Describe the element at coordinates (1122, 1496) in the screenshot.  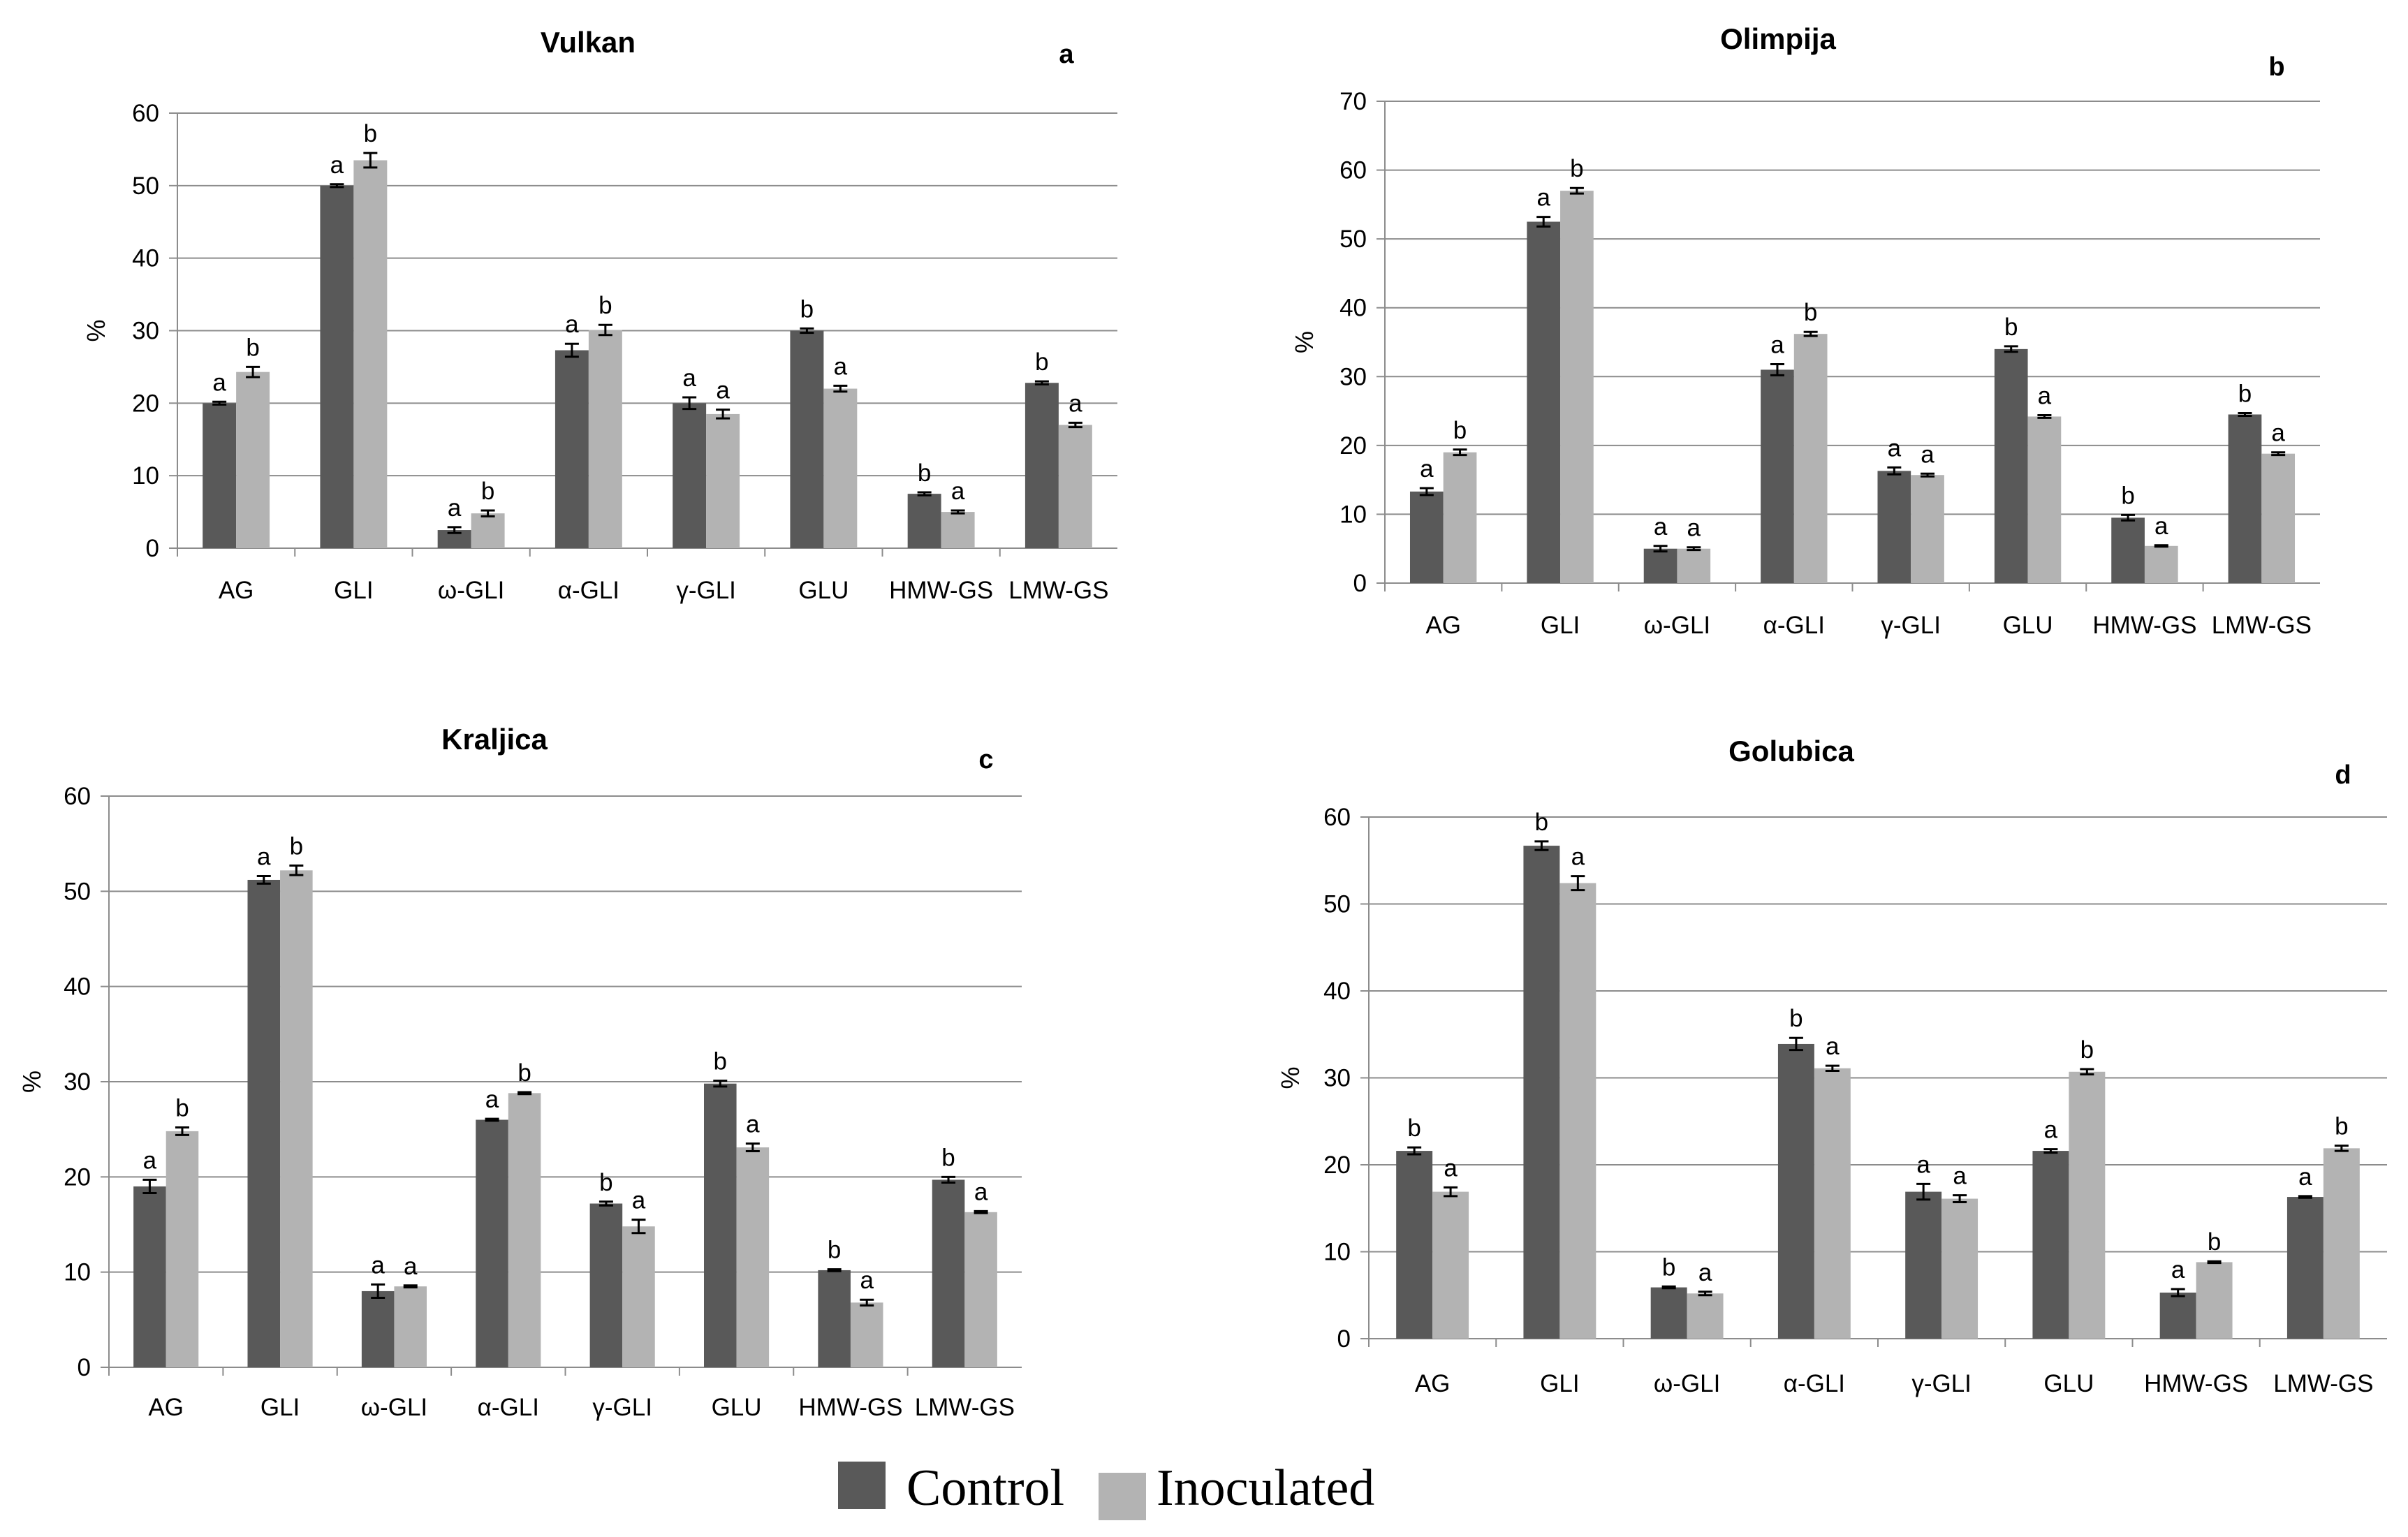
I see `legend-swatch-inoculated` at that location.